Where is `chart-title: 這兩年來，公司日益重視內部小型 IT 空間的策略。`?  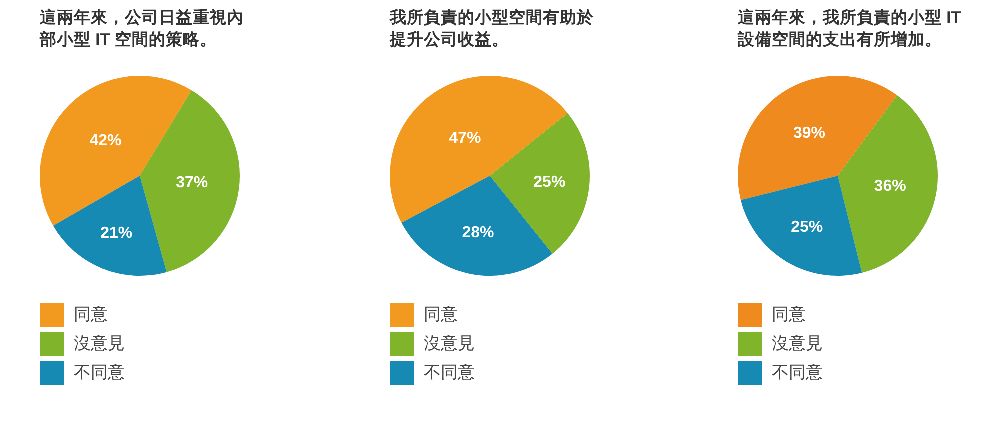
chart-title: 這兩年來，公司日益重視內部小型 IT 空間的策略。 is located at coordinates (142, 29).